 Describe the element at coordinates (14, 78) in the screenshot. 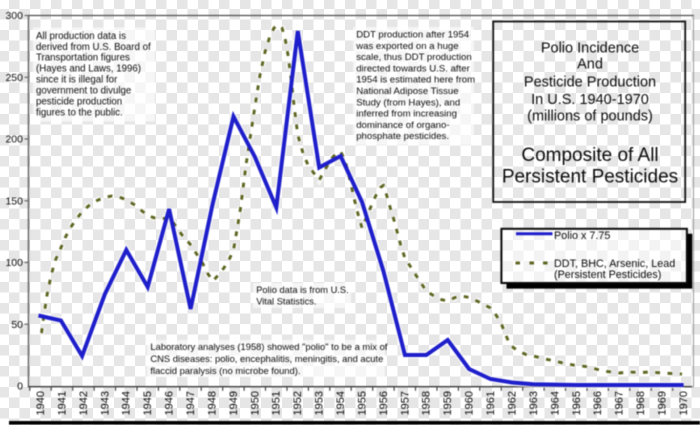

I see `svg-text: 250` at that location.